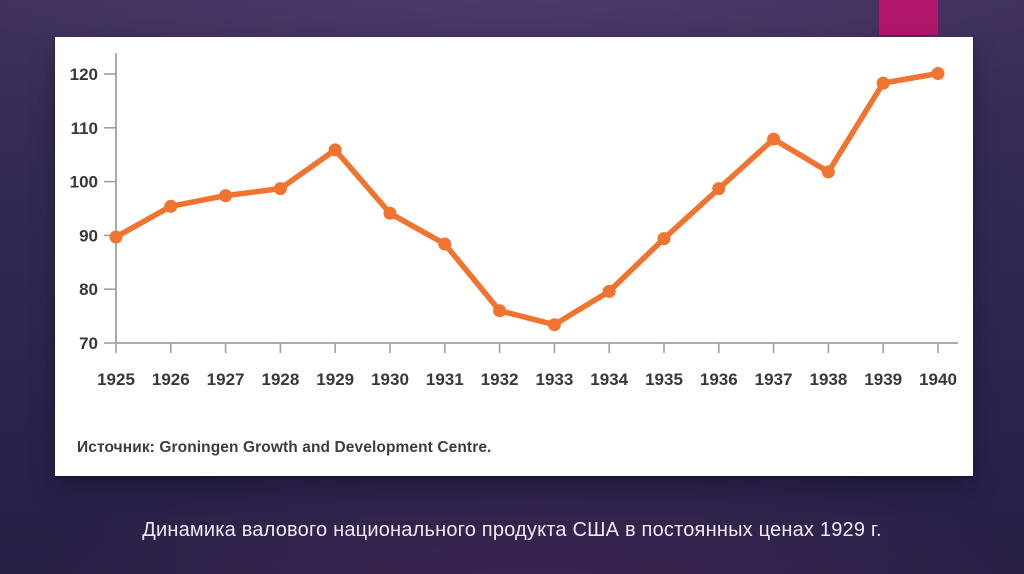 The image size is (1024, 574). Describe the element at coordinates (390, 379) in the screenshot. I see `x-tick-label: 1930` at that location.